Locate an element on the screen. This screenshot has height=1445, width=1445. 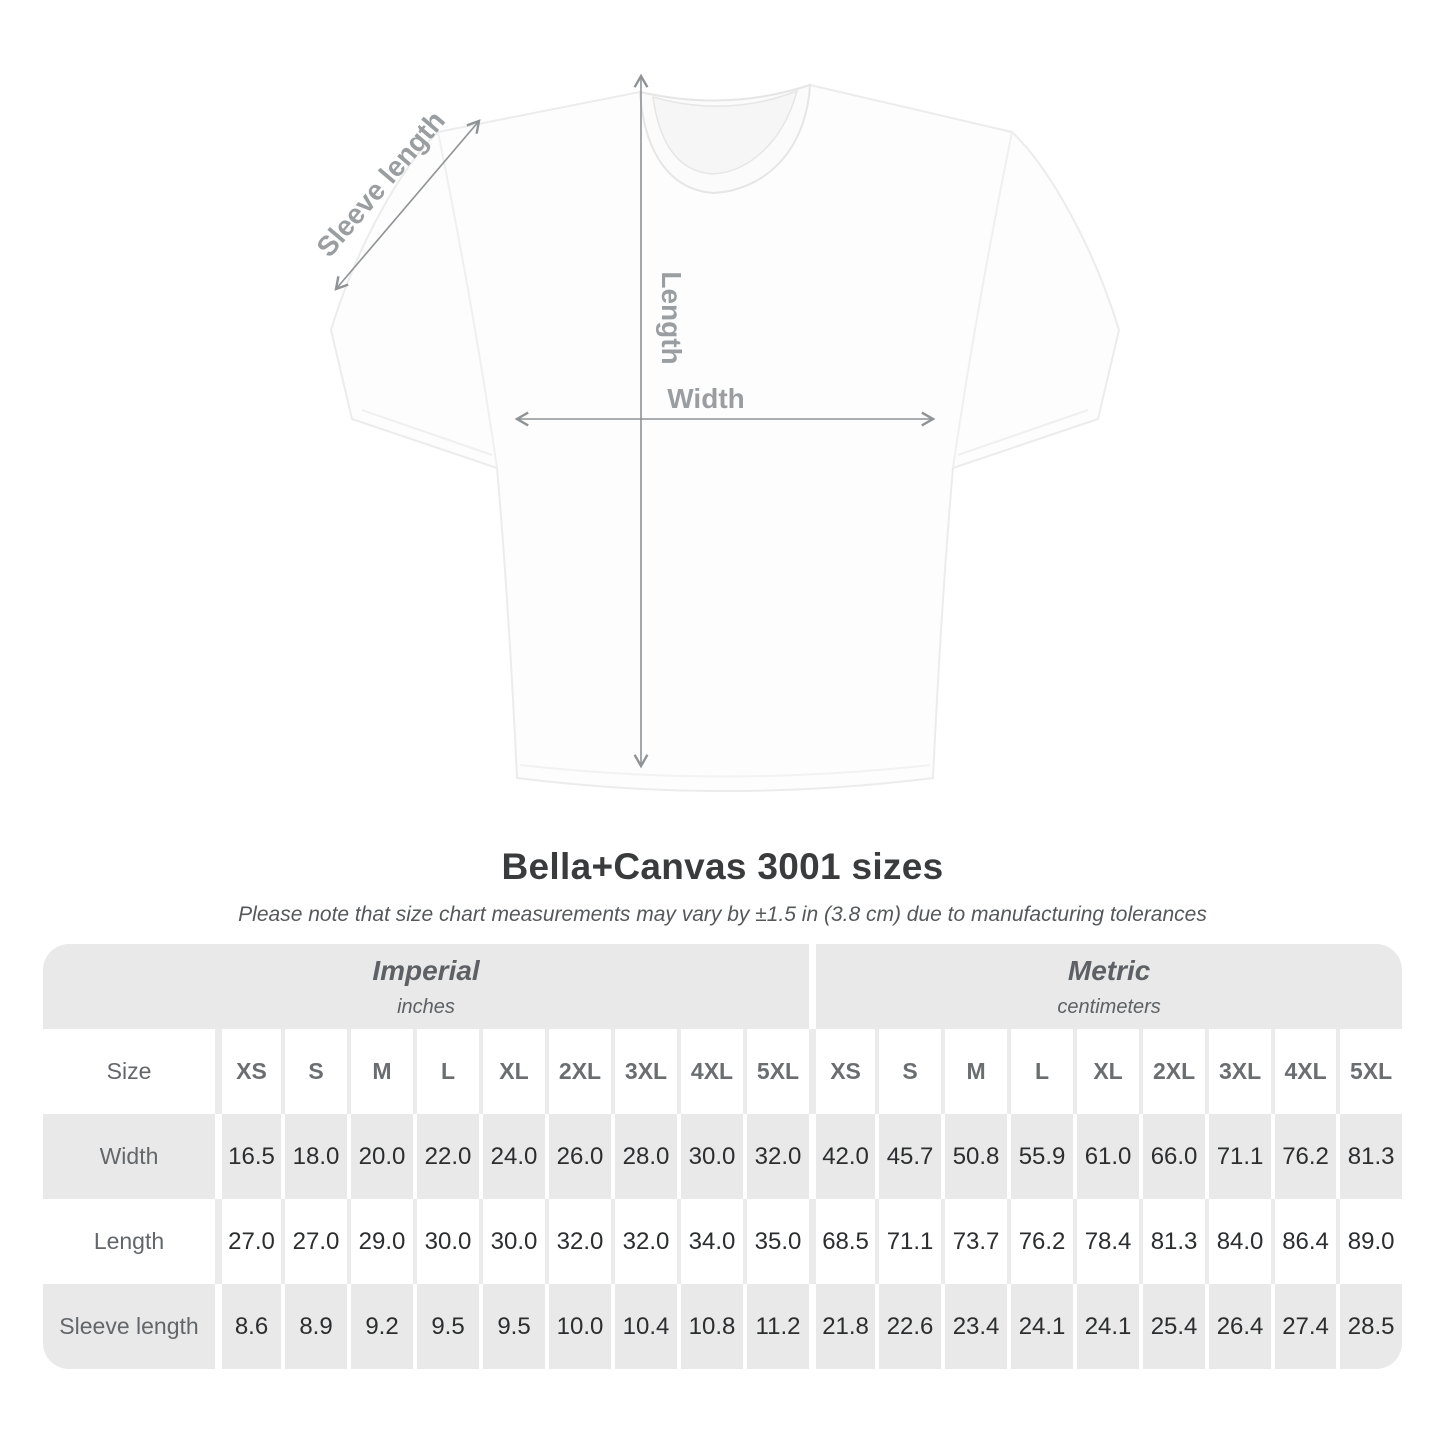
table-cell: 28.0 is located at coordinates (644, 1156).